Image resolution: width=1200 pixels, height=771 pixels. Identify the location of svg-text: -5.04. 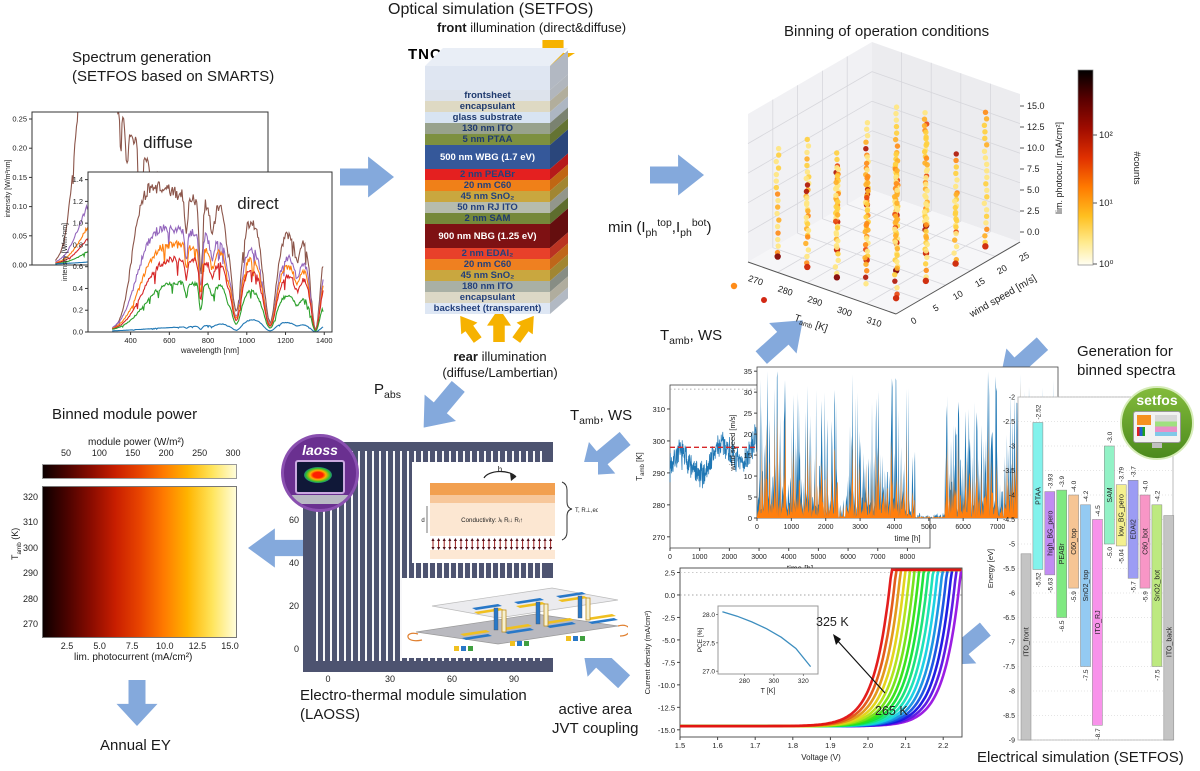
(1122, 556).